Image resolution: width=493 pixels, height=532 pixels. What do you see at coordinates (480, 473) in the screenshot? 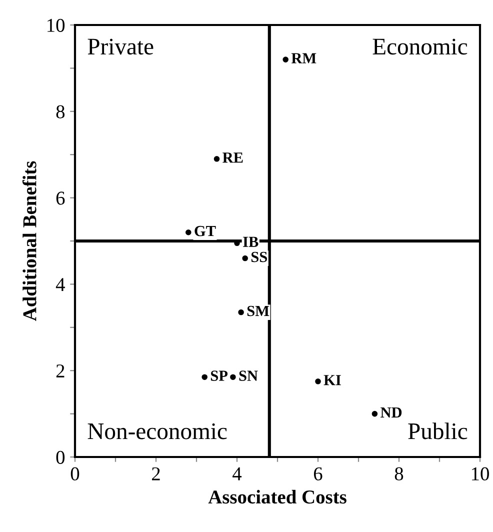
I see `x-tick-label: 10` at bounding box center [480, 473].